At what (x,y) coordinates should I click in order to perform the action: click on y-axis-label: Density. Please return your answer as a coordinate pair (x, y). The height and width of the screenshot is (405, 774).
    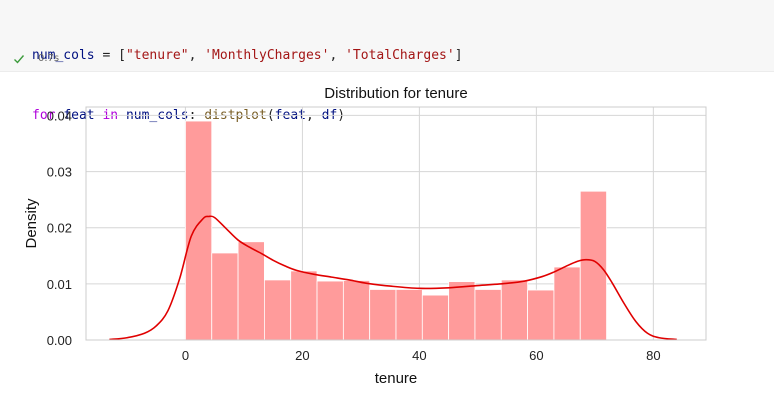
    Looking at the image, I should click on (31, 223).